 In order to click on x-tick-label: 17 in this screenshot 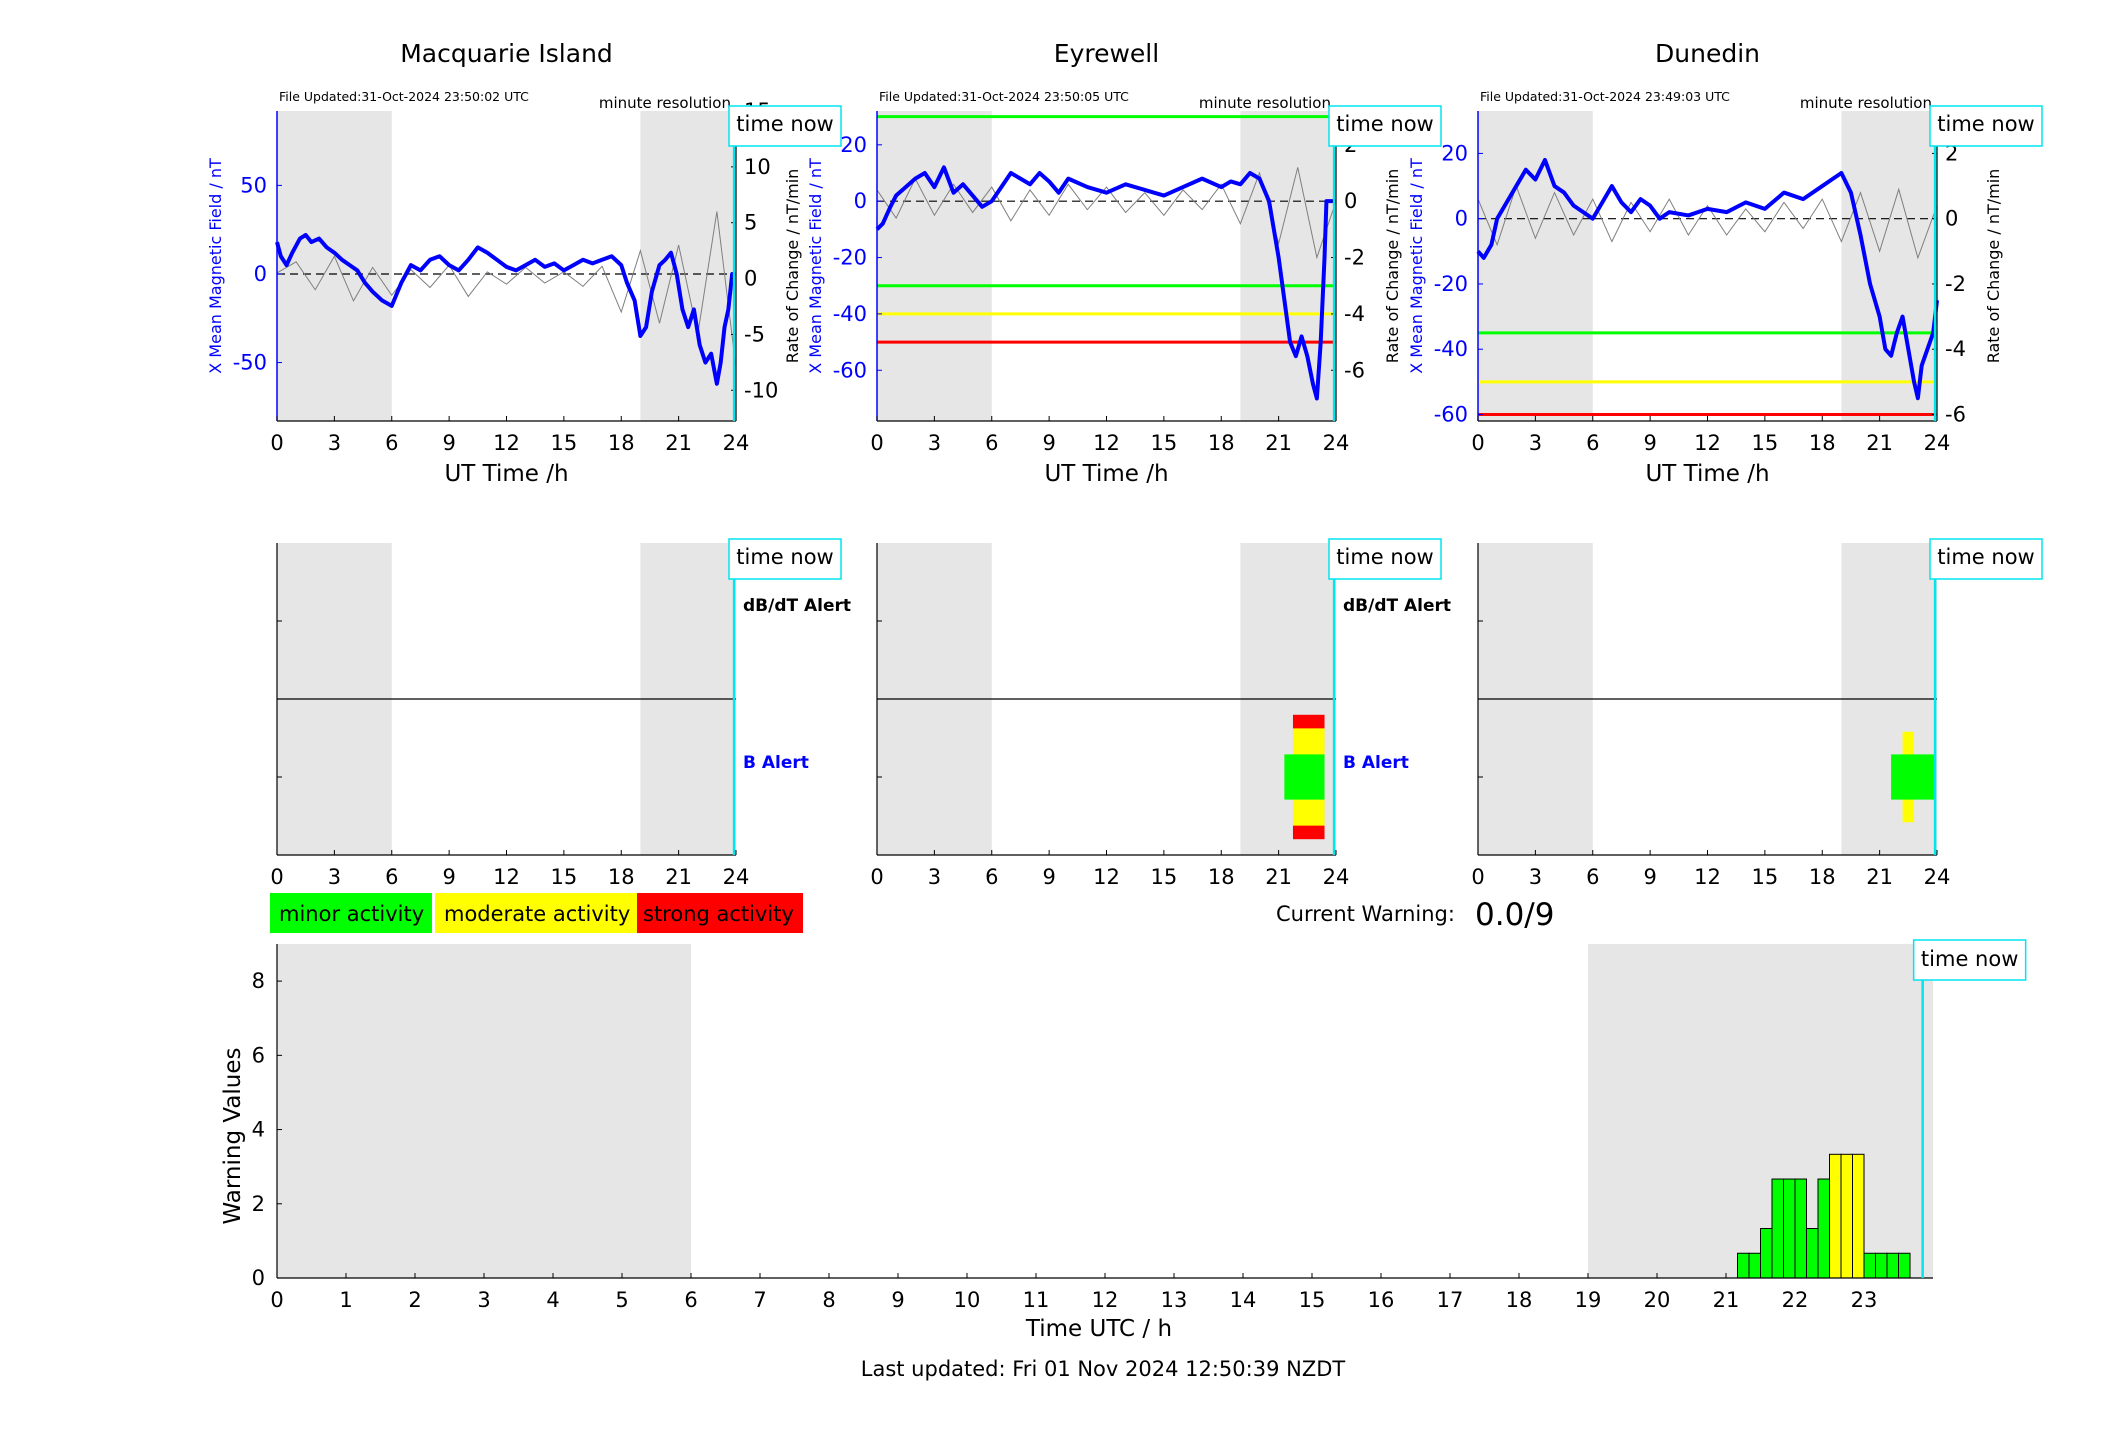, I will do `click(1450, 1300)`.